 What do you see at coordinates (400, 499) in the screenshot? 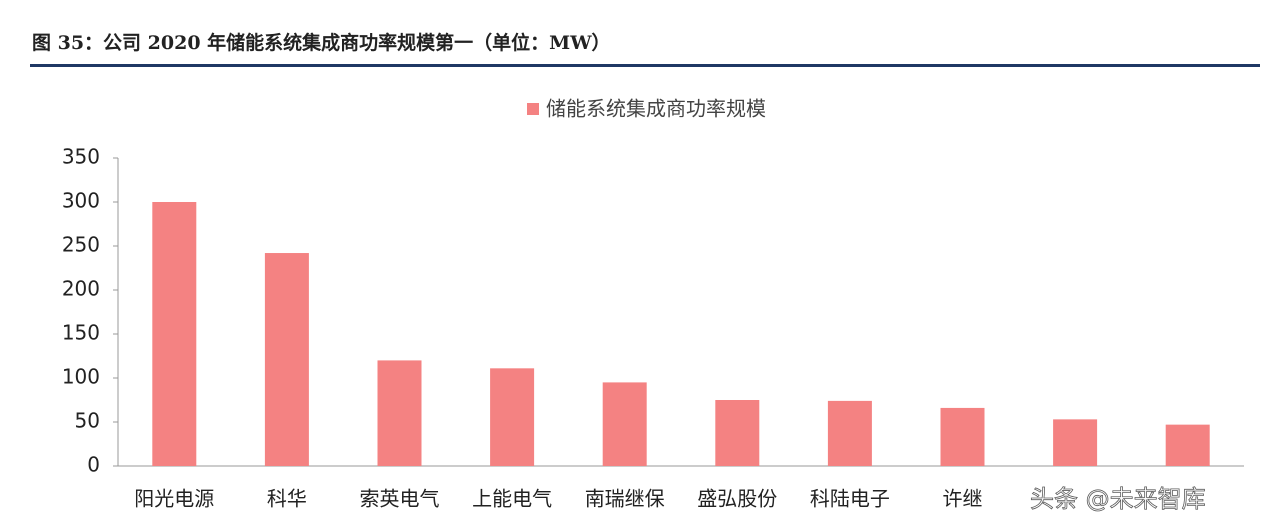
I see `x-tick-label: 索英电气` at bounding box center [400, 499].